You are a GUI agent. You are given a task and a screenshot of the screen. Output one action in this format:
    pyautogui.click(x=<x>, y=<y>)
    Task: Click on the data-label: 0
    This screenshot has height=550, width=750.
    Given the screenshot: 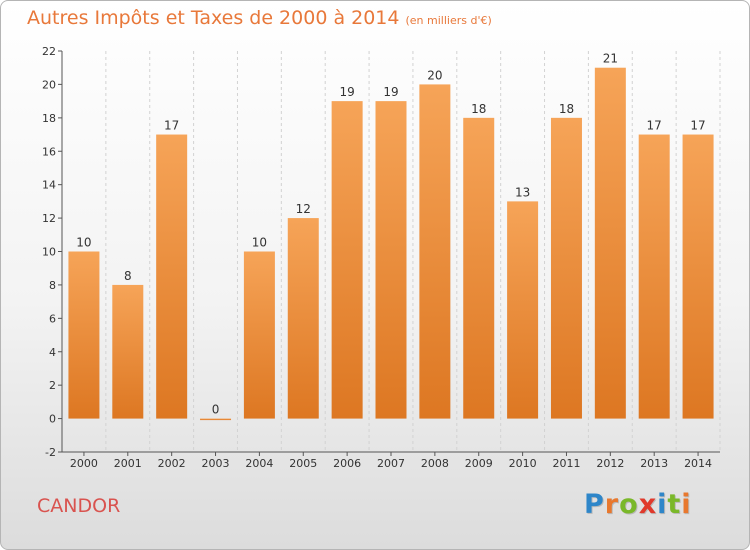 What is the action you would take?
    pyautogui.click(x=216, y=410)
    